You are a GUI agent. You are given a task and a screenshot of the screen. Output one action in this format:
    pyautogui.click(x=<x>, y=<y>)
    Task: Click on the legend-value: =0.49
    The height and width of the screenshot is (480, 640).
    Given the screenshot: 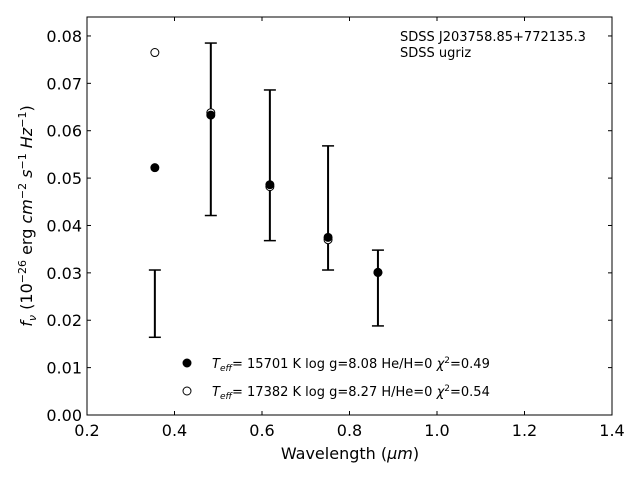 What is the action you would take?
    pyautogui.click(x=470, y=364)
    